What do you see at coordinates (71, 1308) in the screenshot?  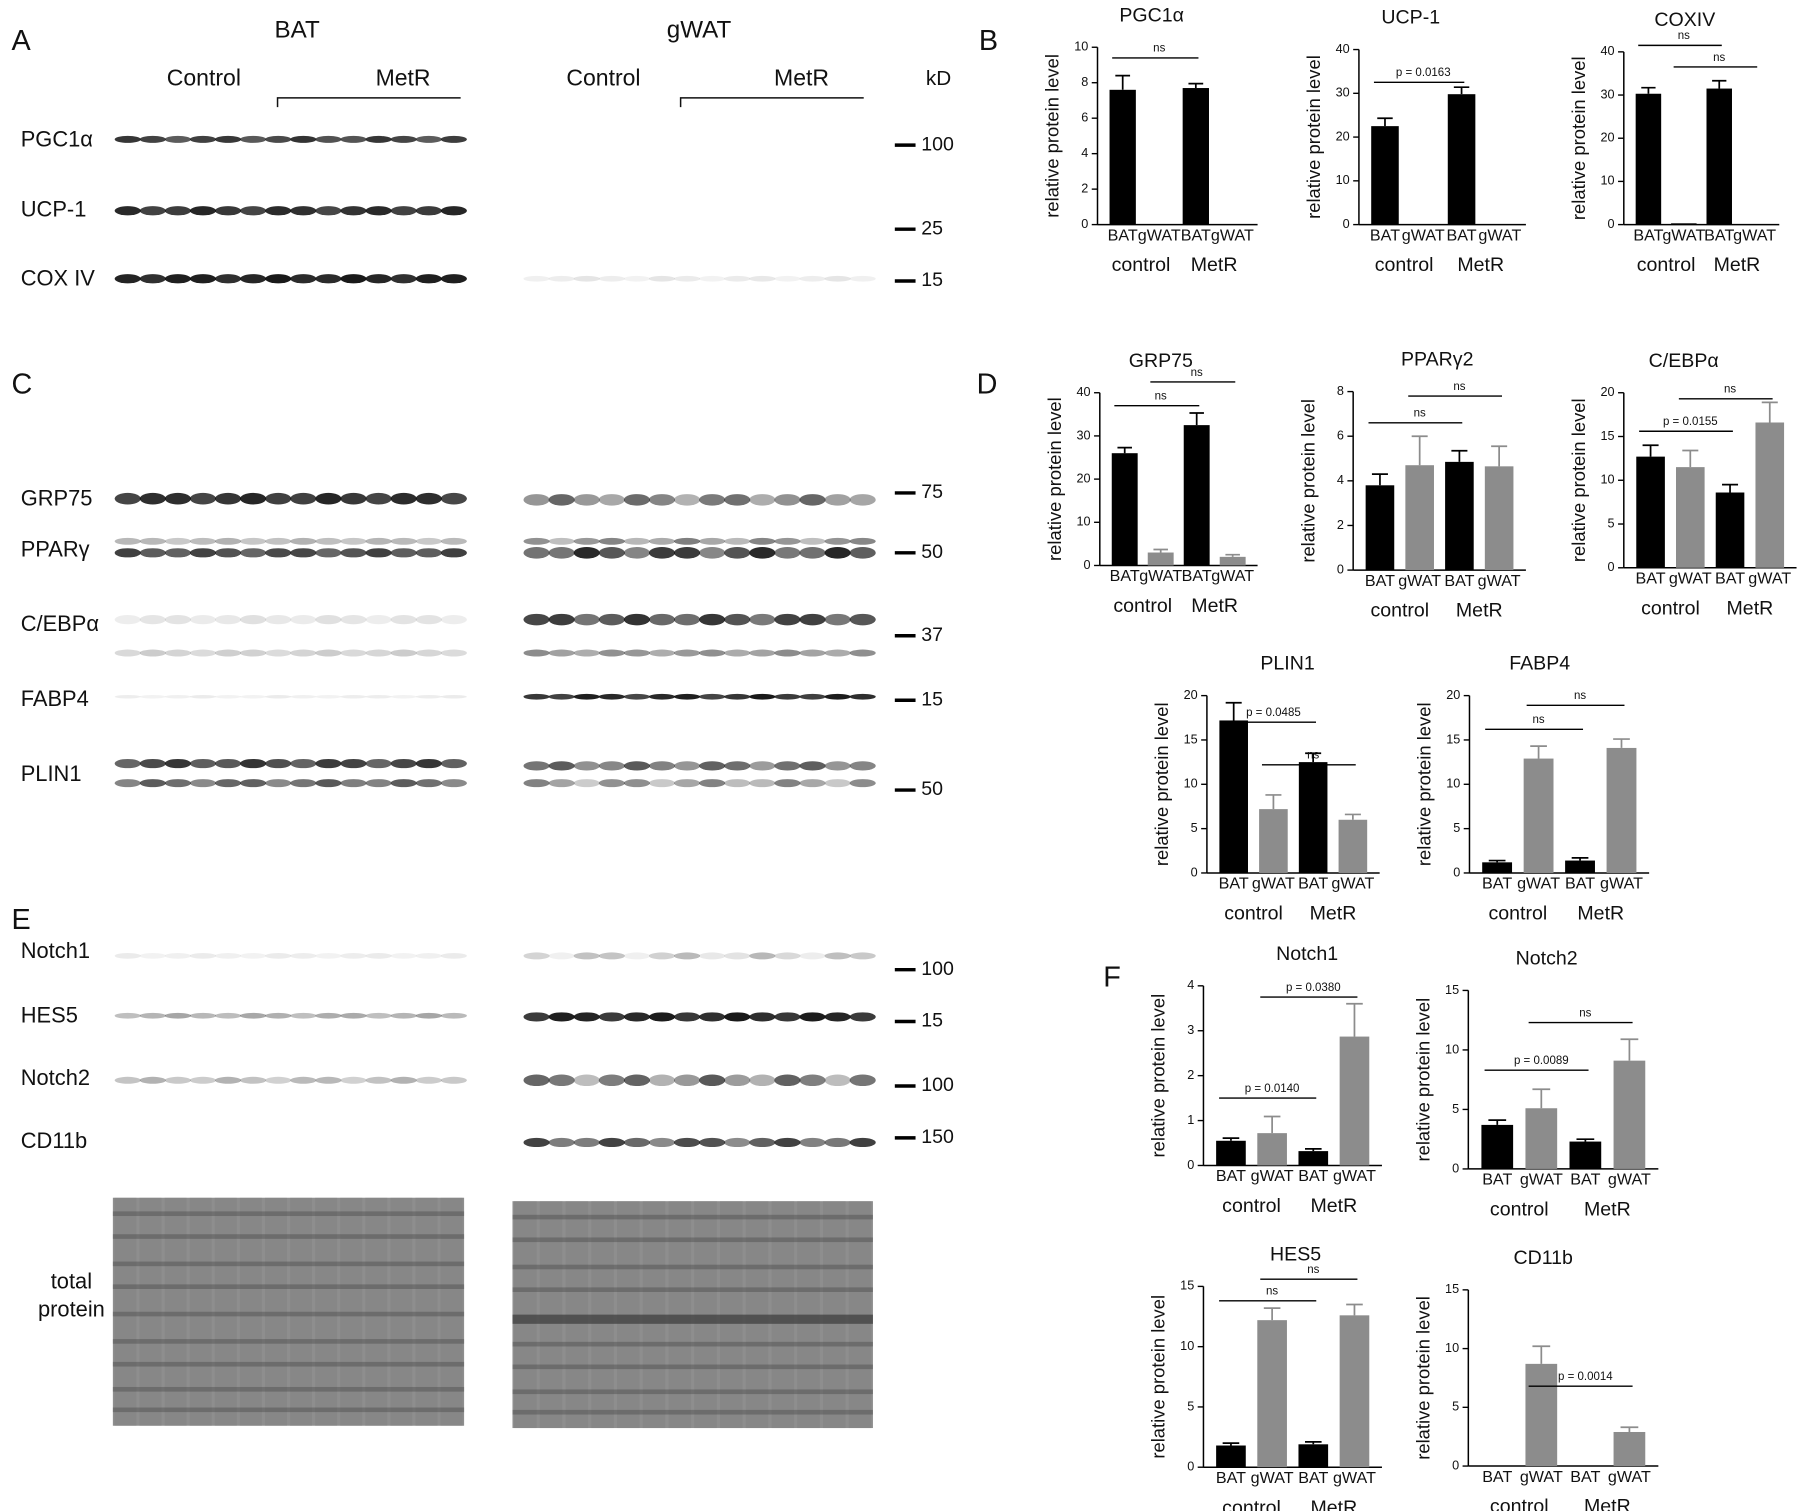 I see `total-protein-label: protein` at bounding box center [71, 1308].